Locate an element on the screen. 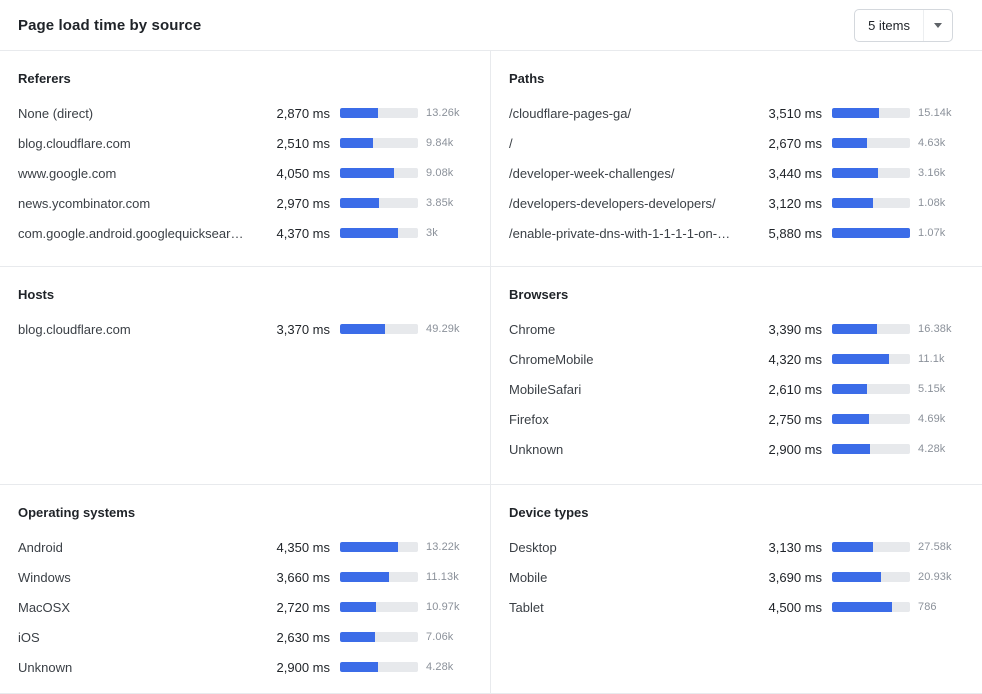 The width and height of the screenshot is (982, 694). row-load-time: 4,500 ms is located at coordinates (795, 607).